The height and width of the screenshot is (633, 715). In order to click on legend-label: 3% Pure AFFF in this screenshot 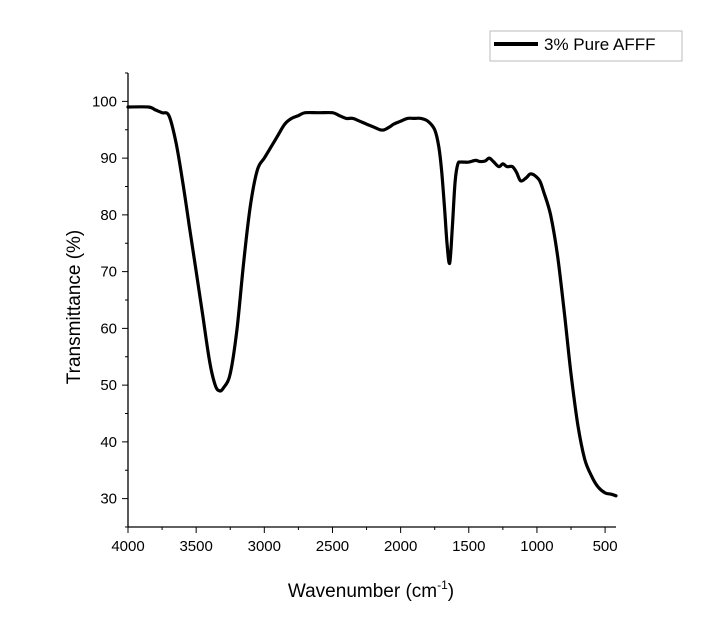, I will do `click(599, 44)`.